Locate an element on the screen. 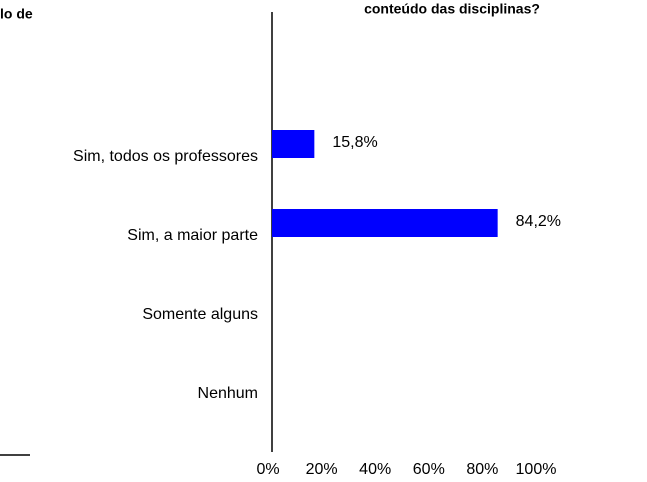  x-tick-label: 0% is located at coordinates (267, 469).